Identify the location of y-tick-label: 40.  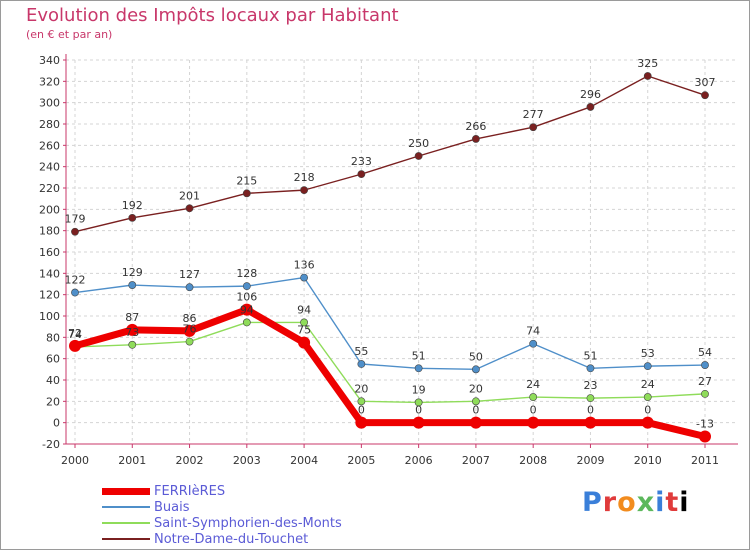
(53, 380).